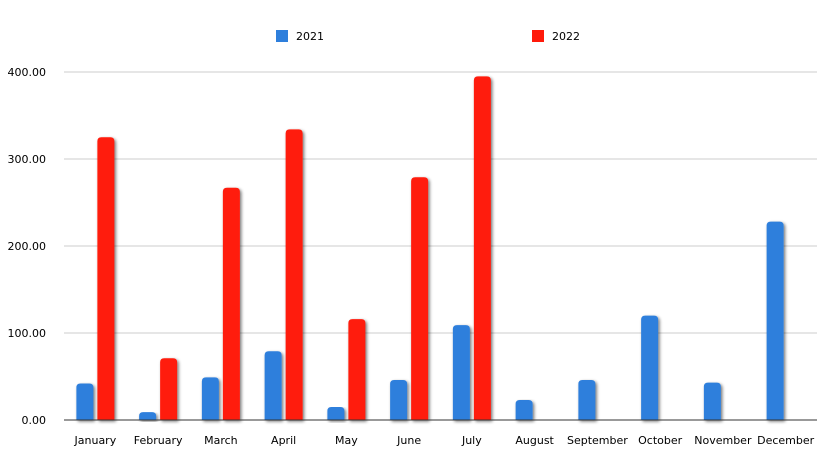 The height and width of the screenshot is (456, 832). Describe the element at coordinates (357, 369) in the screenshot. I see `bar-2022-may` at that location.